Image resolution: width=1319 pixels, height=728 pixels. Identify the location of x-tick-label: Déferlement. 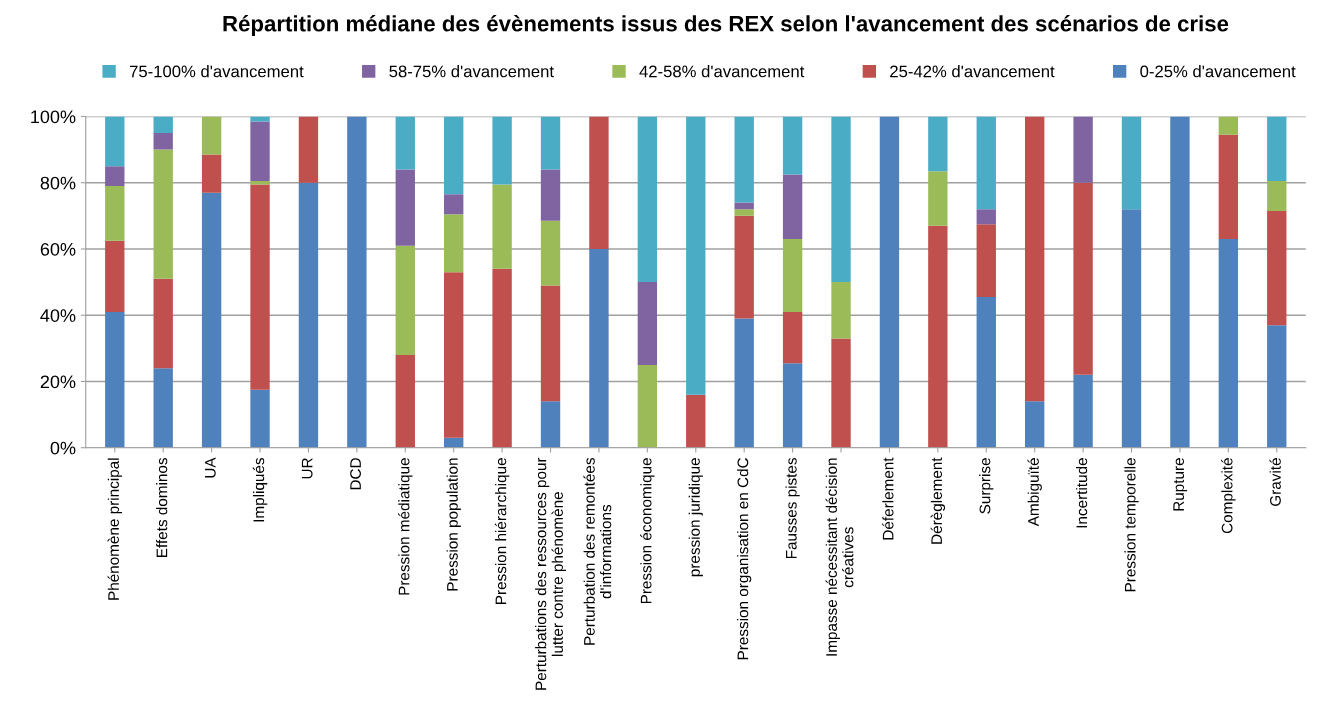
(888, 498).